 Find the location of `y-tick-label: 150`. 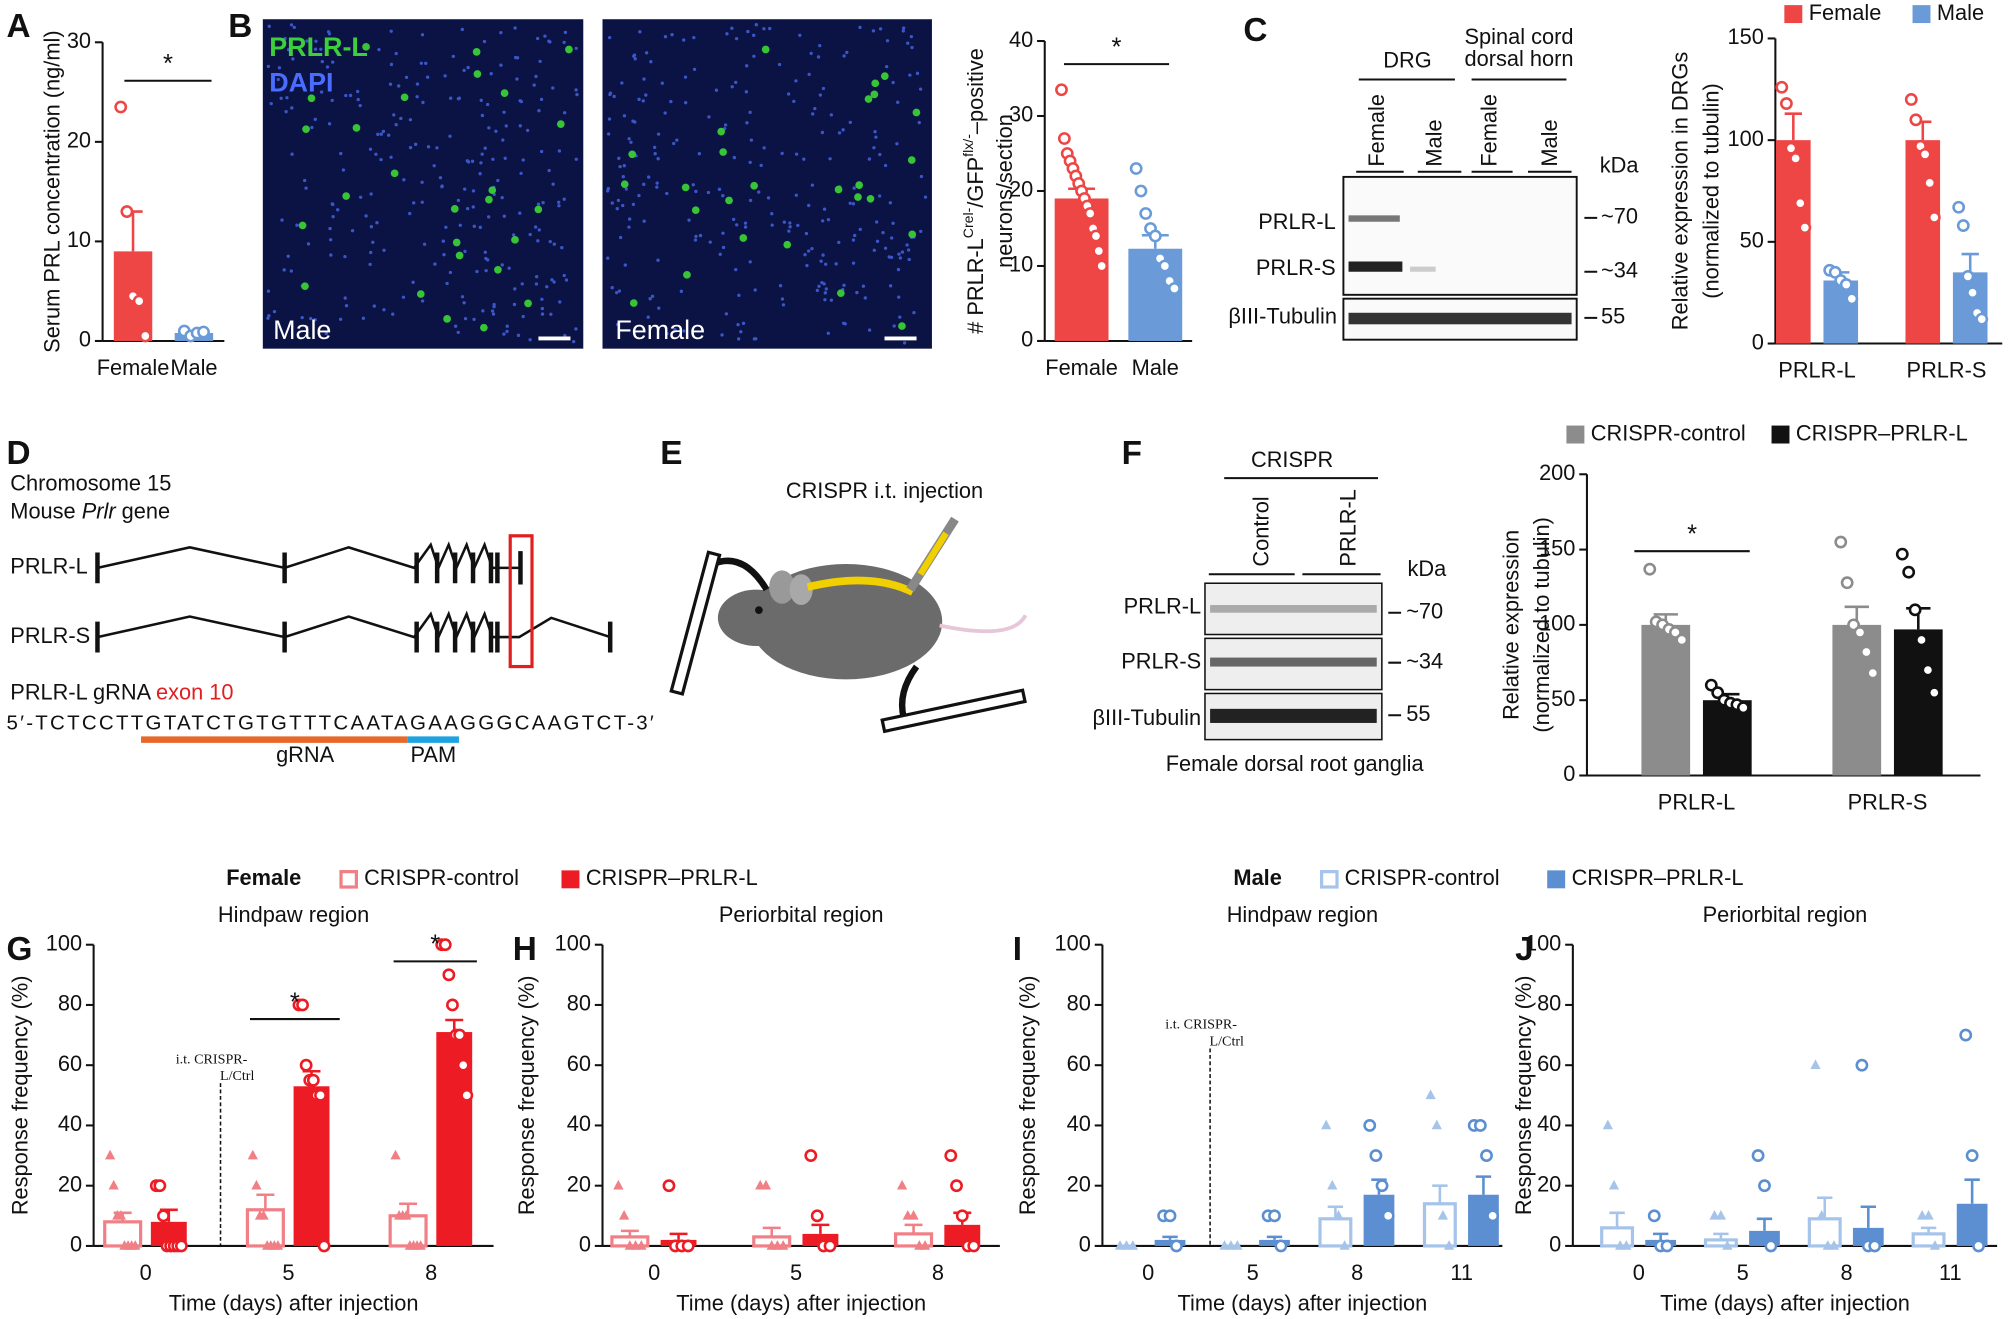

y-tick-label: 150 is located at coordinates (1745, 36).